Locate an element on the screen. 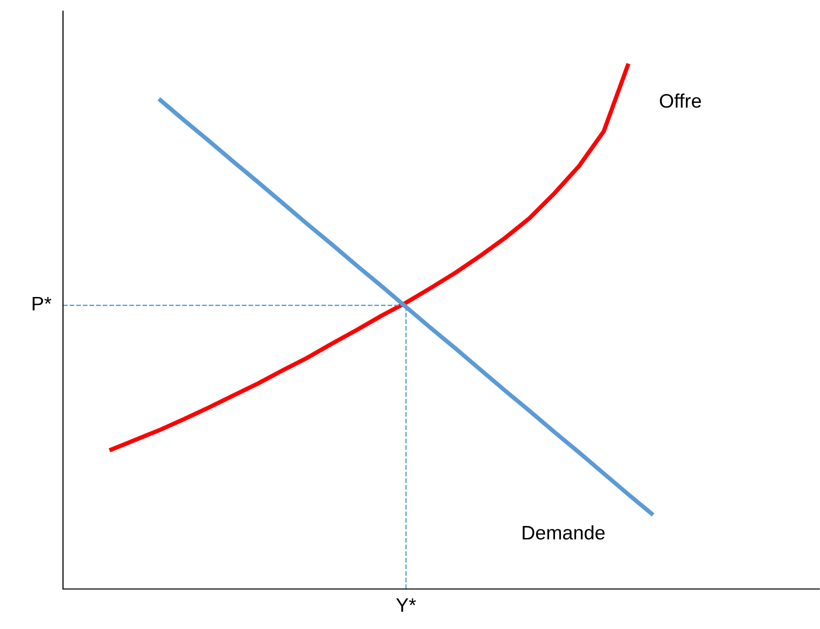 This screenshot has width=820, height=629. text: Y* is located at coordinates (406, 605).